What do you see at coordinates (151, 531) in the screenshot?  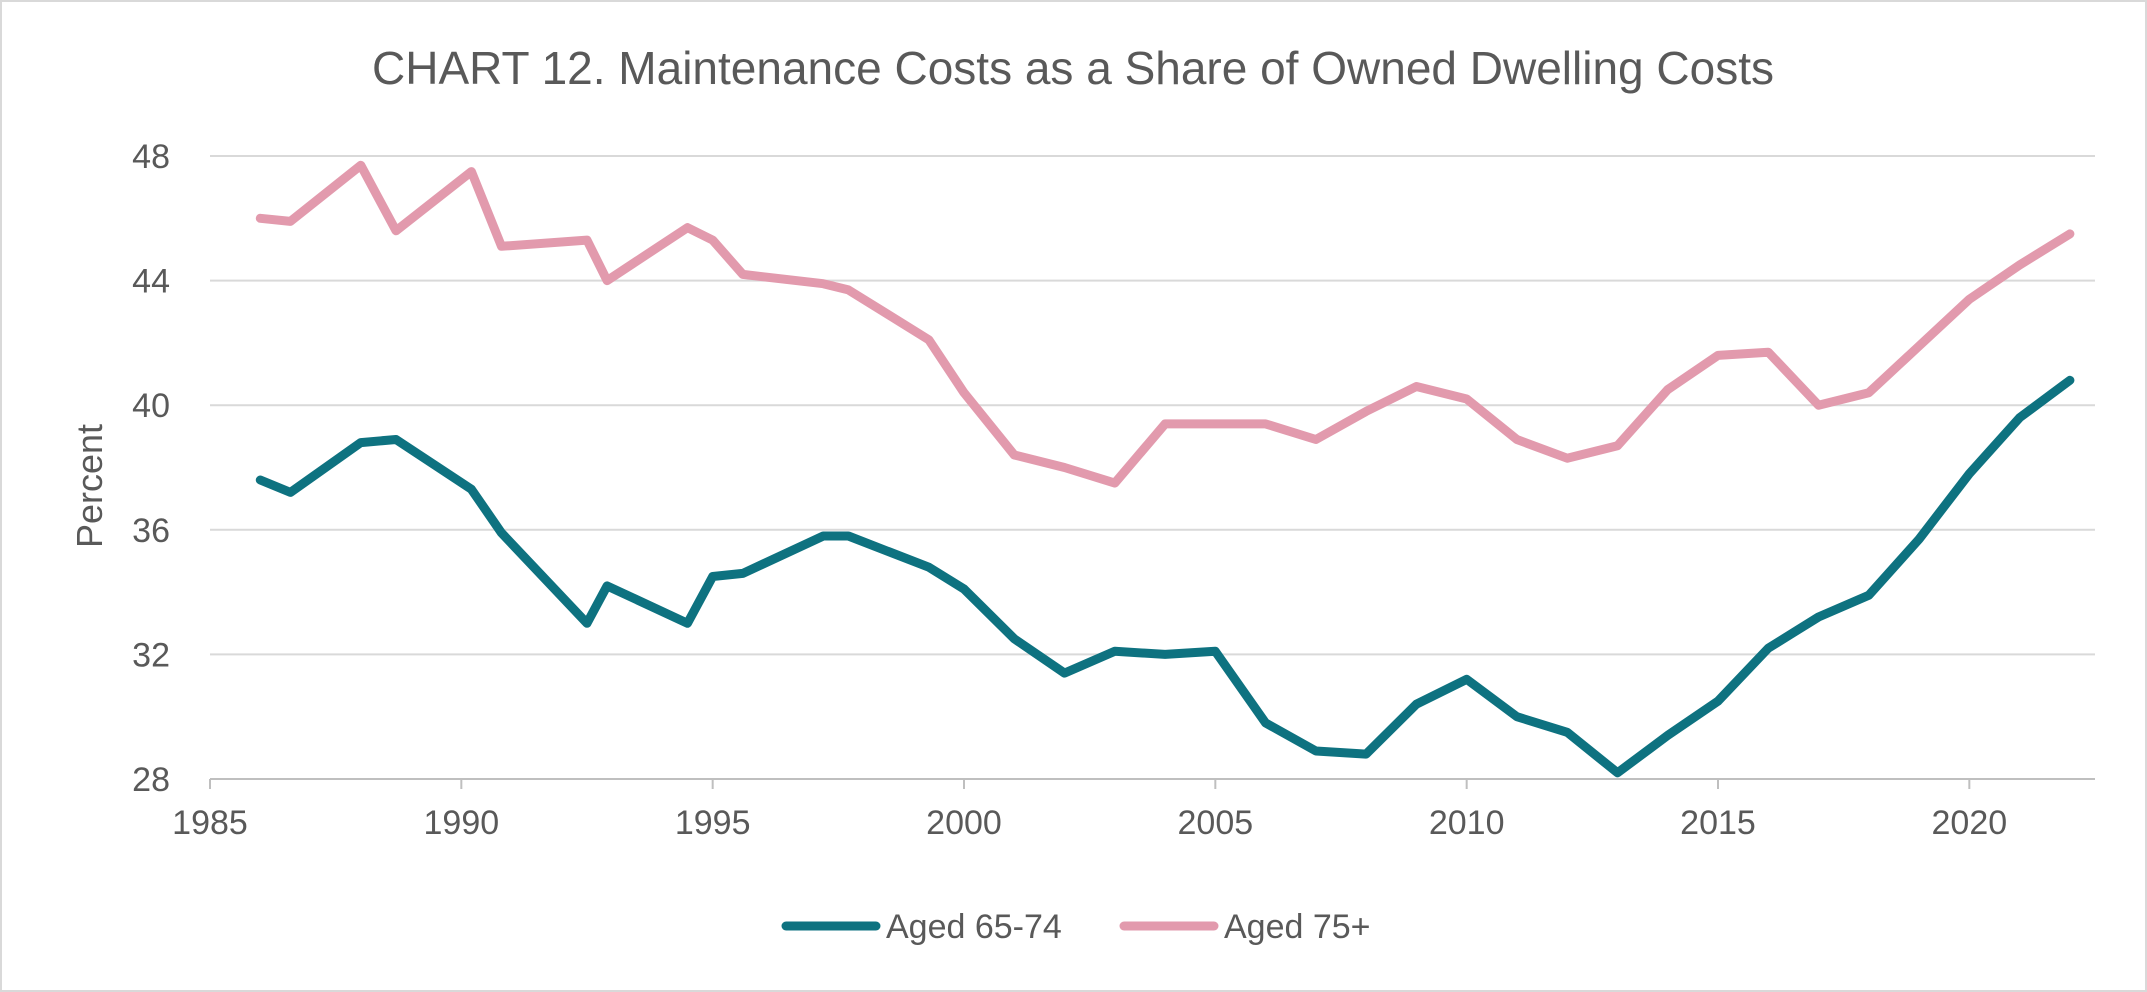 I see `y-tick-label: 36` at bounding box center [151, 531].